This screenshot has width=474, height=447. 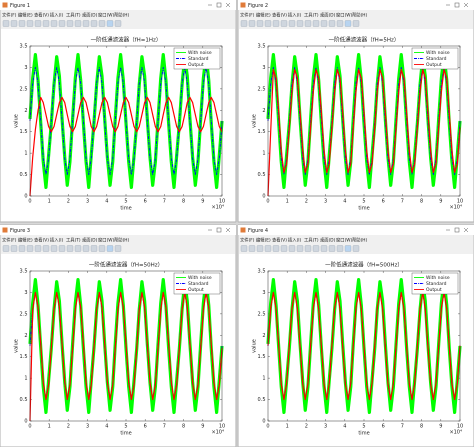 I want to click on window-title: Figure 1, so click(x=20, y=6).